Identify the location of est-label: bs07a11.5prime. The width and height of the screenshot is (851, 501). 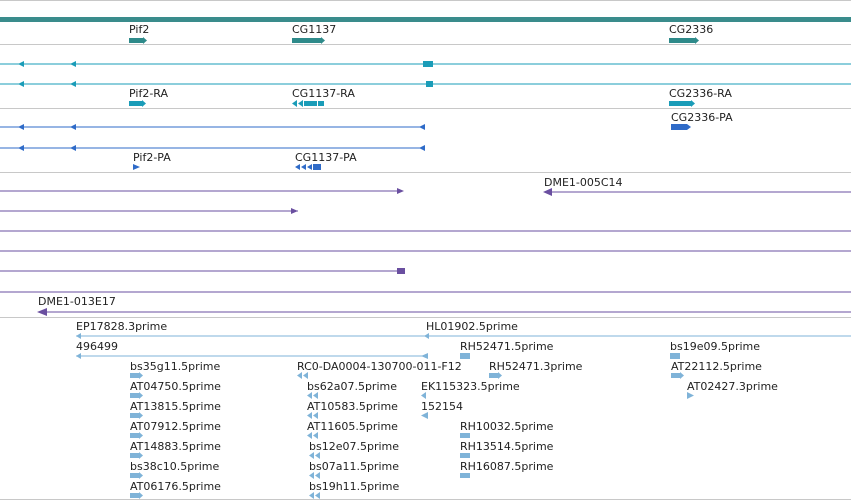
(354, 466).